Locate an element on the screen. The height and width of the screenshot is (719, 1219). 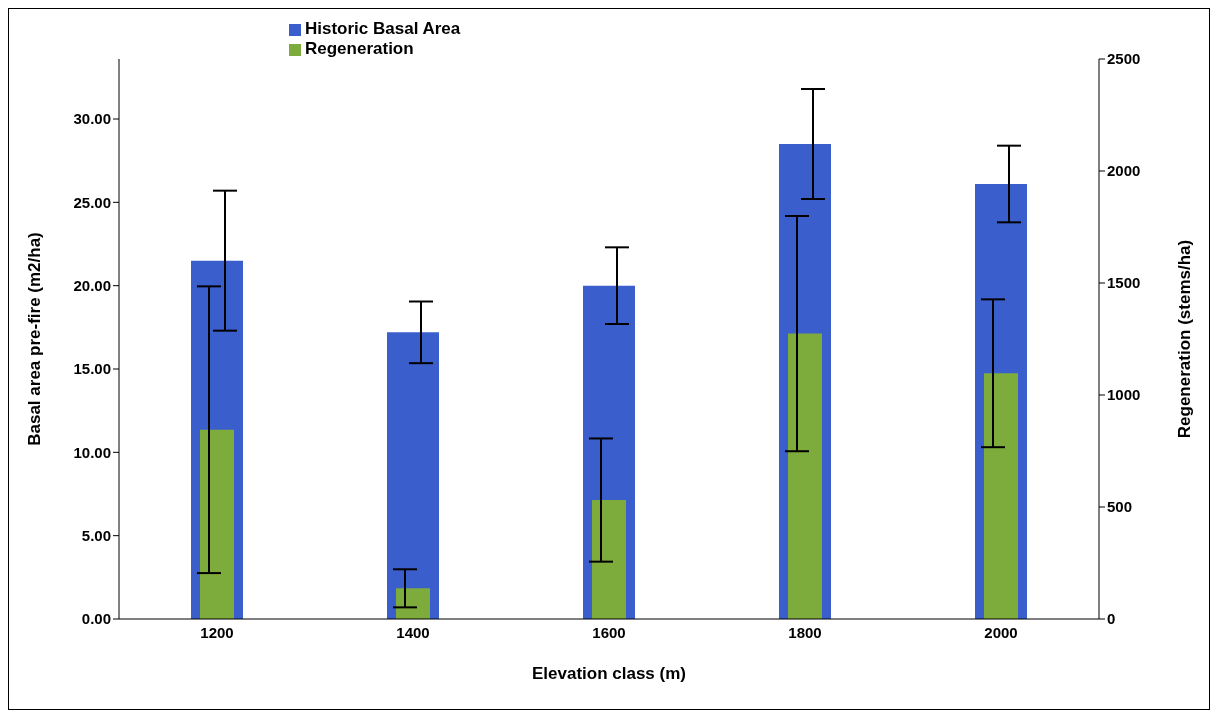
x-tick-label: 1400 is located at coordinates (413, 632).